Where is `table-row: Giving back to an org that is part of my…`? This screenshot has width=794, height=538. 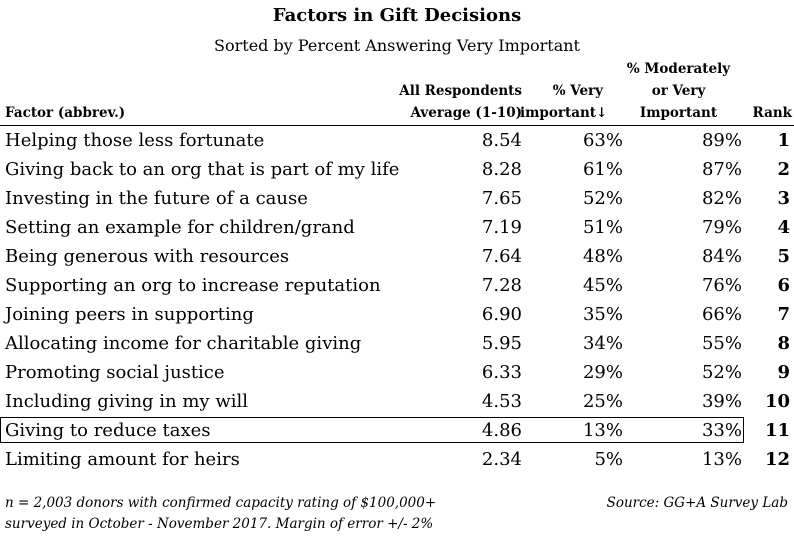
table-row: Giving back to an org that is part of my… is located at coordinates (397, 169).